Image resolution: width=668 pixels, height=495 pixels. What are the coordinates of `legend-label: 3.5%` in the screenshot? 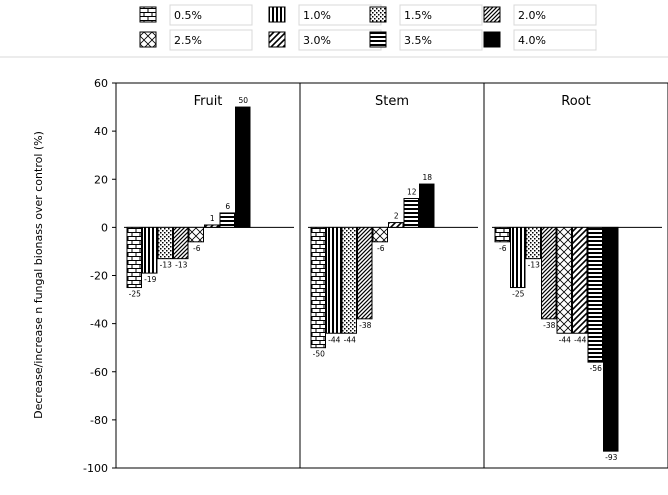 It's located at (418, 40).